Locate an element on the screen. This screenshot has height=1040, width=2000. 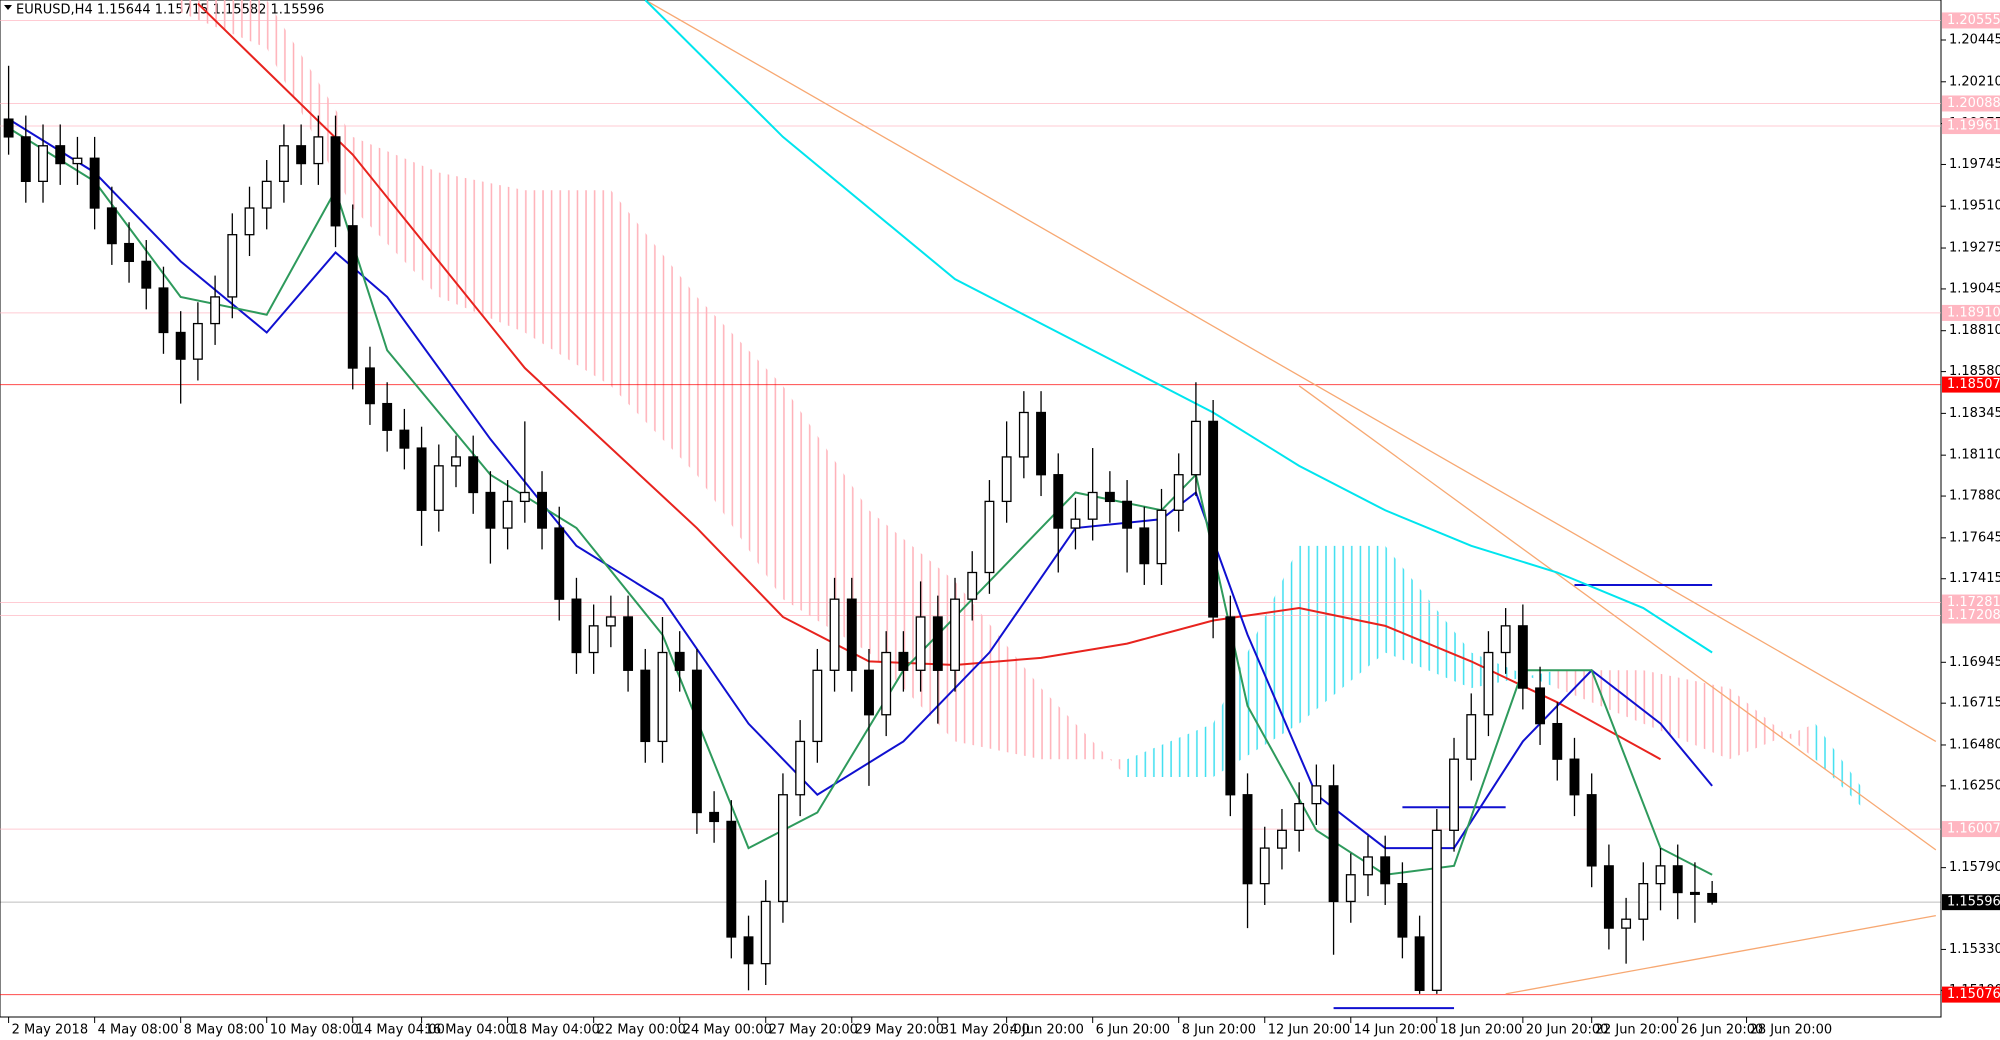
x-tick-label: 4 May 08:00 is located at coordinates (138, 1030).